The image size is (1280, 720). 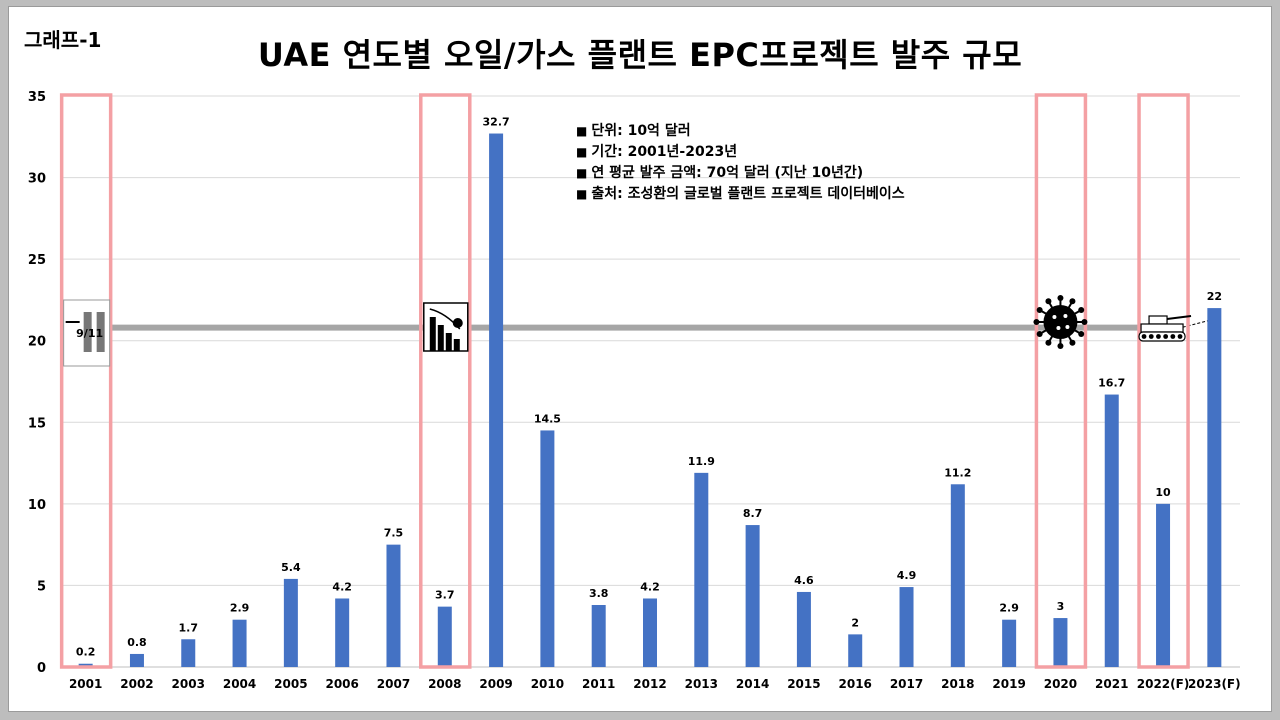 What do you see at coordinates (290, 684) in the screenshot?
I see `x-tick-label-2005: 2005` at bounding box center [290, 684].